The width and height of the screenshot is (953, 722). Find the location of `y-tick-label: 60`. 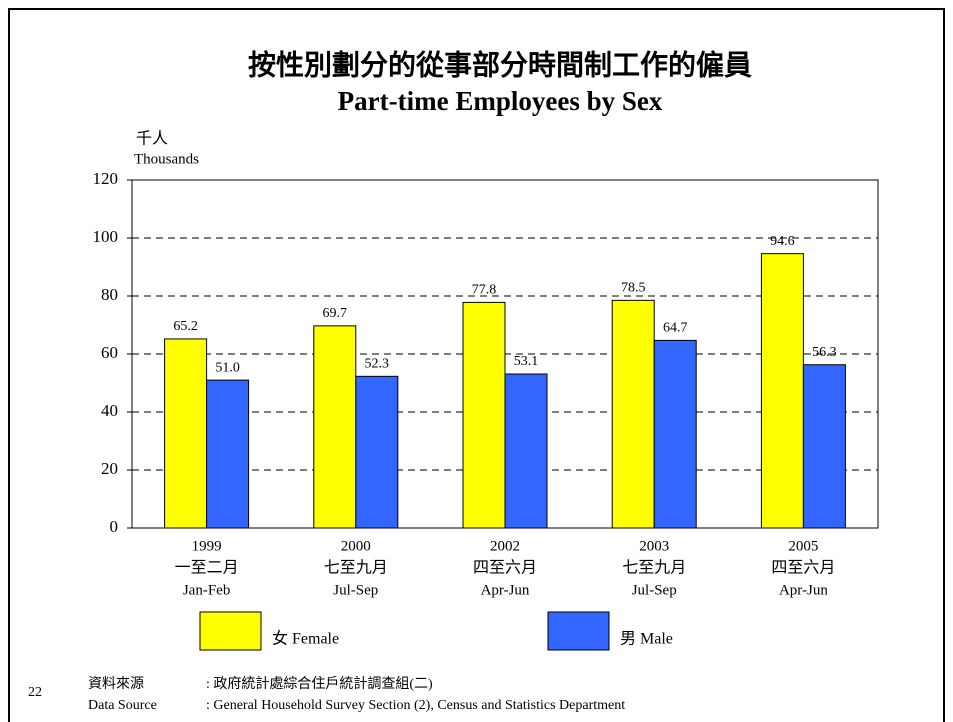

y-tick-label: 60 is located at coordinates (109, 352).